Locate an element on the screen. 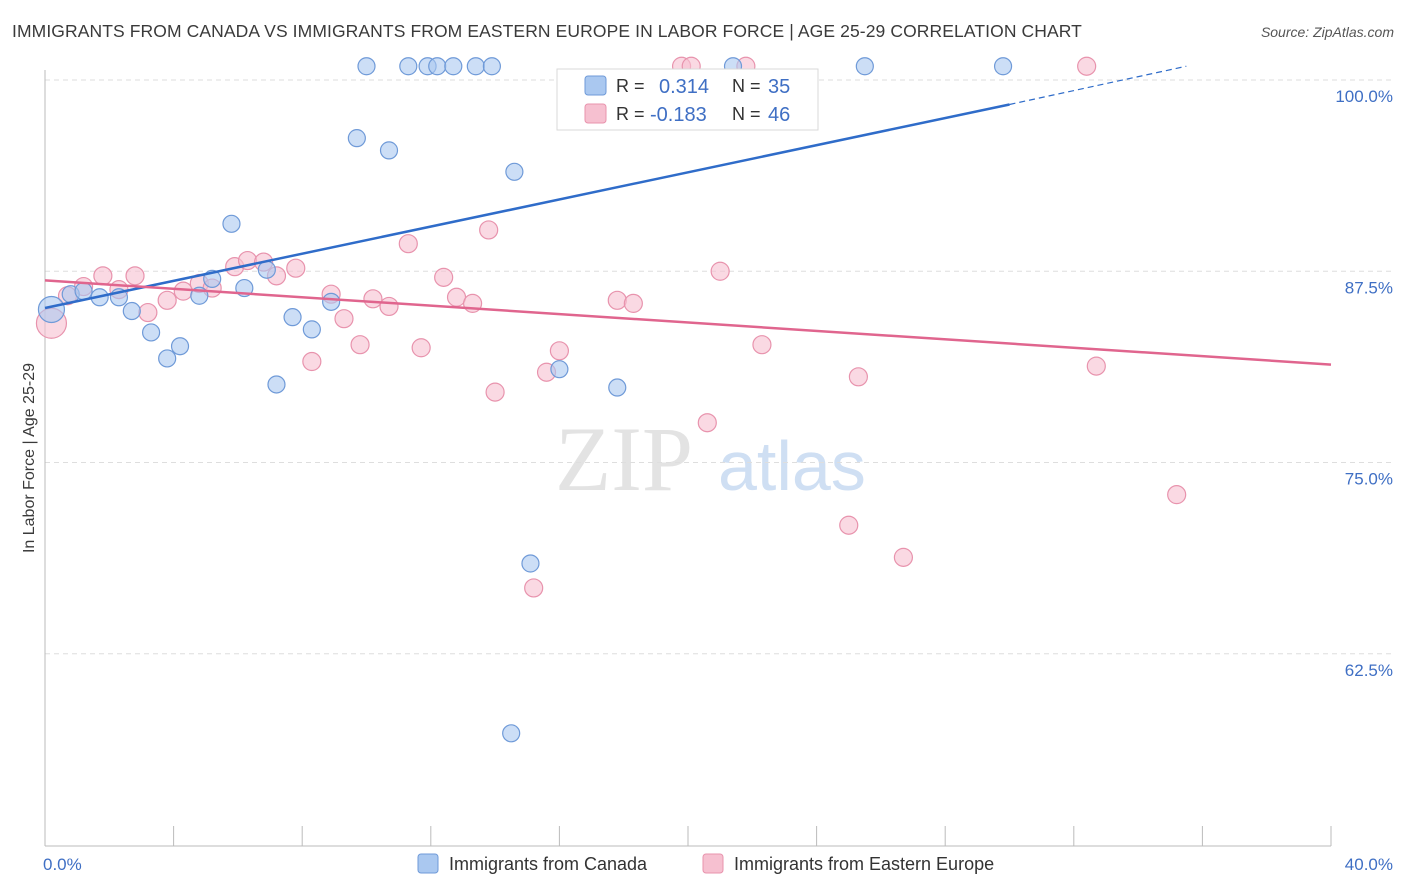  legend-n-label-eastern-europe: N = is located at coordinates (746, 114).